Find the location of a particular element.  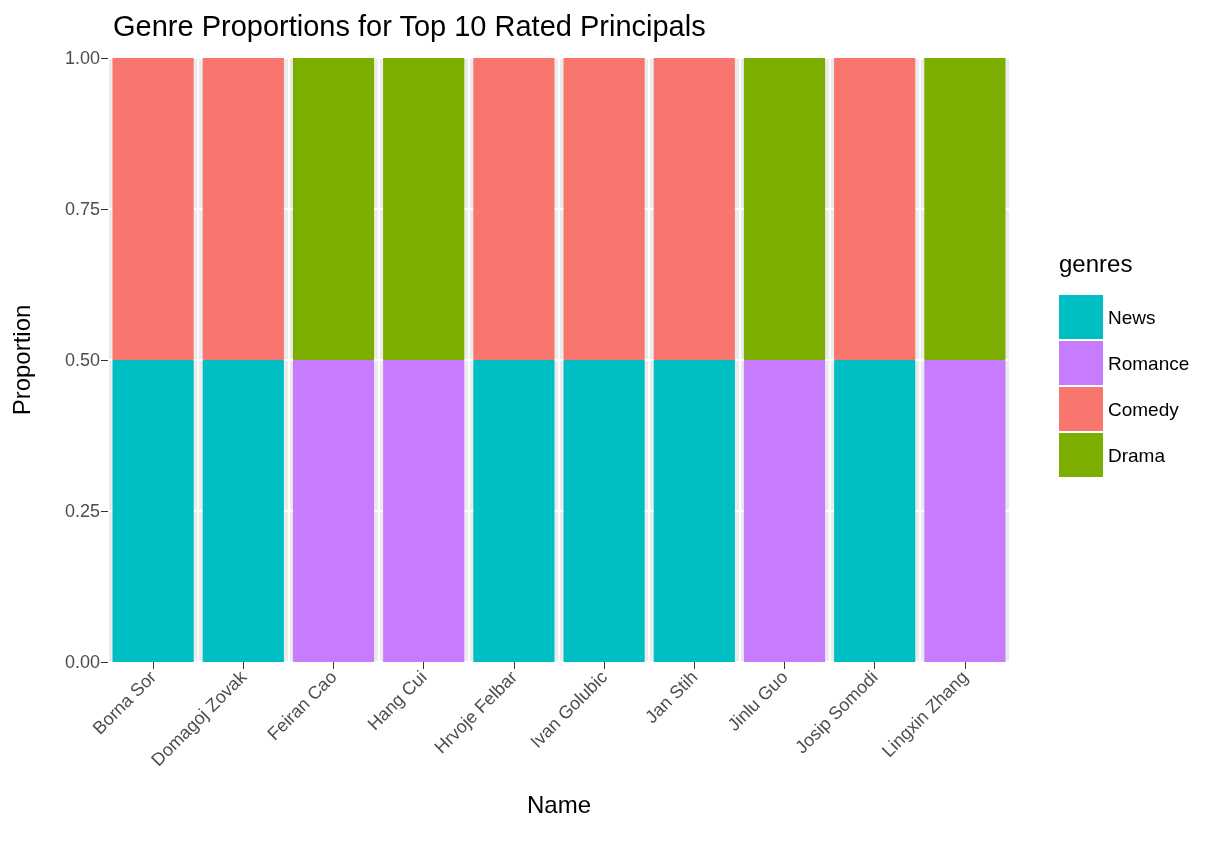

y-tick-label: 0.00 is located at coordinates (82, 662).